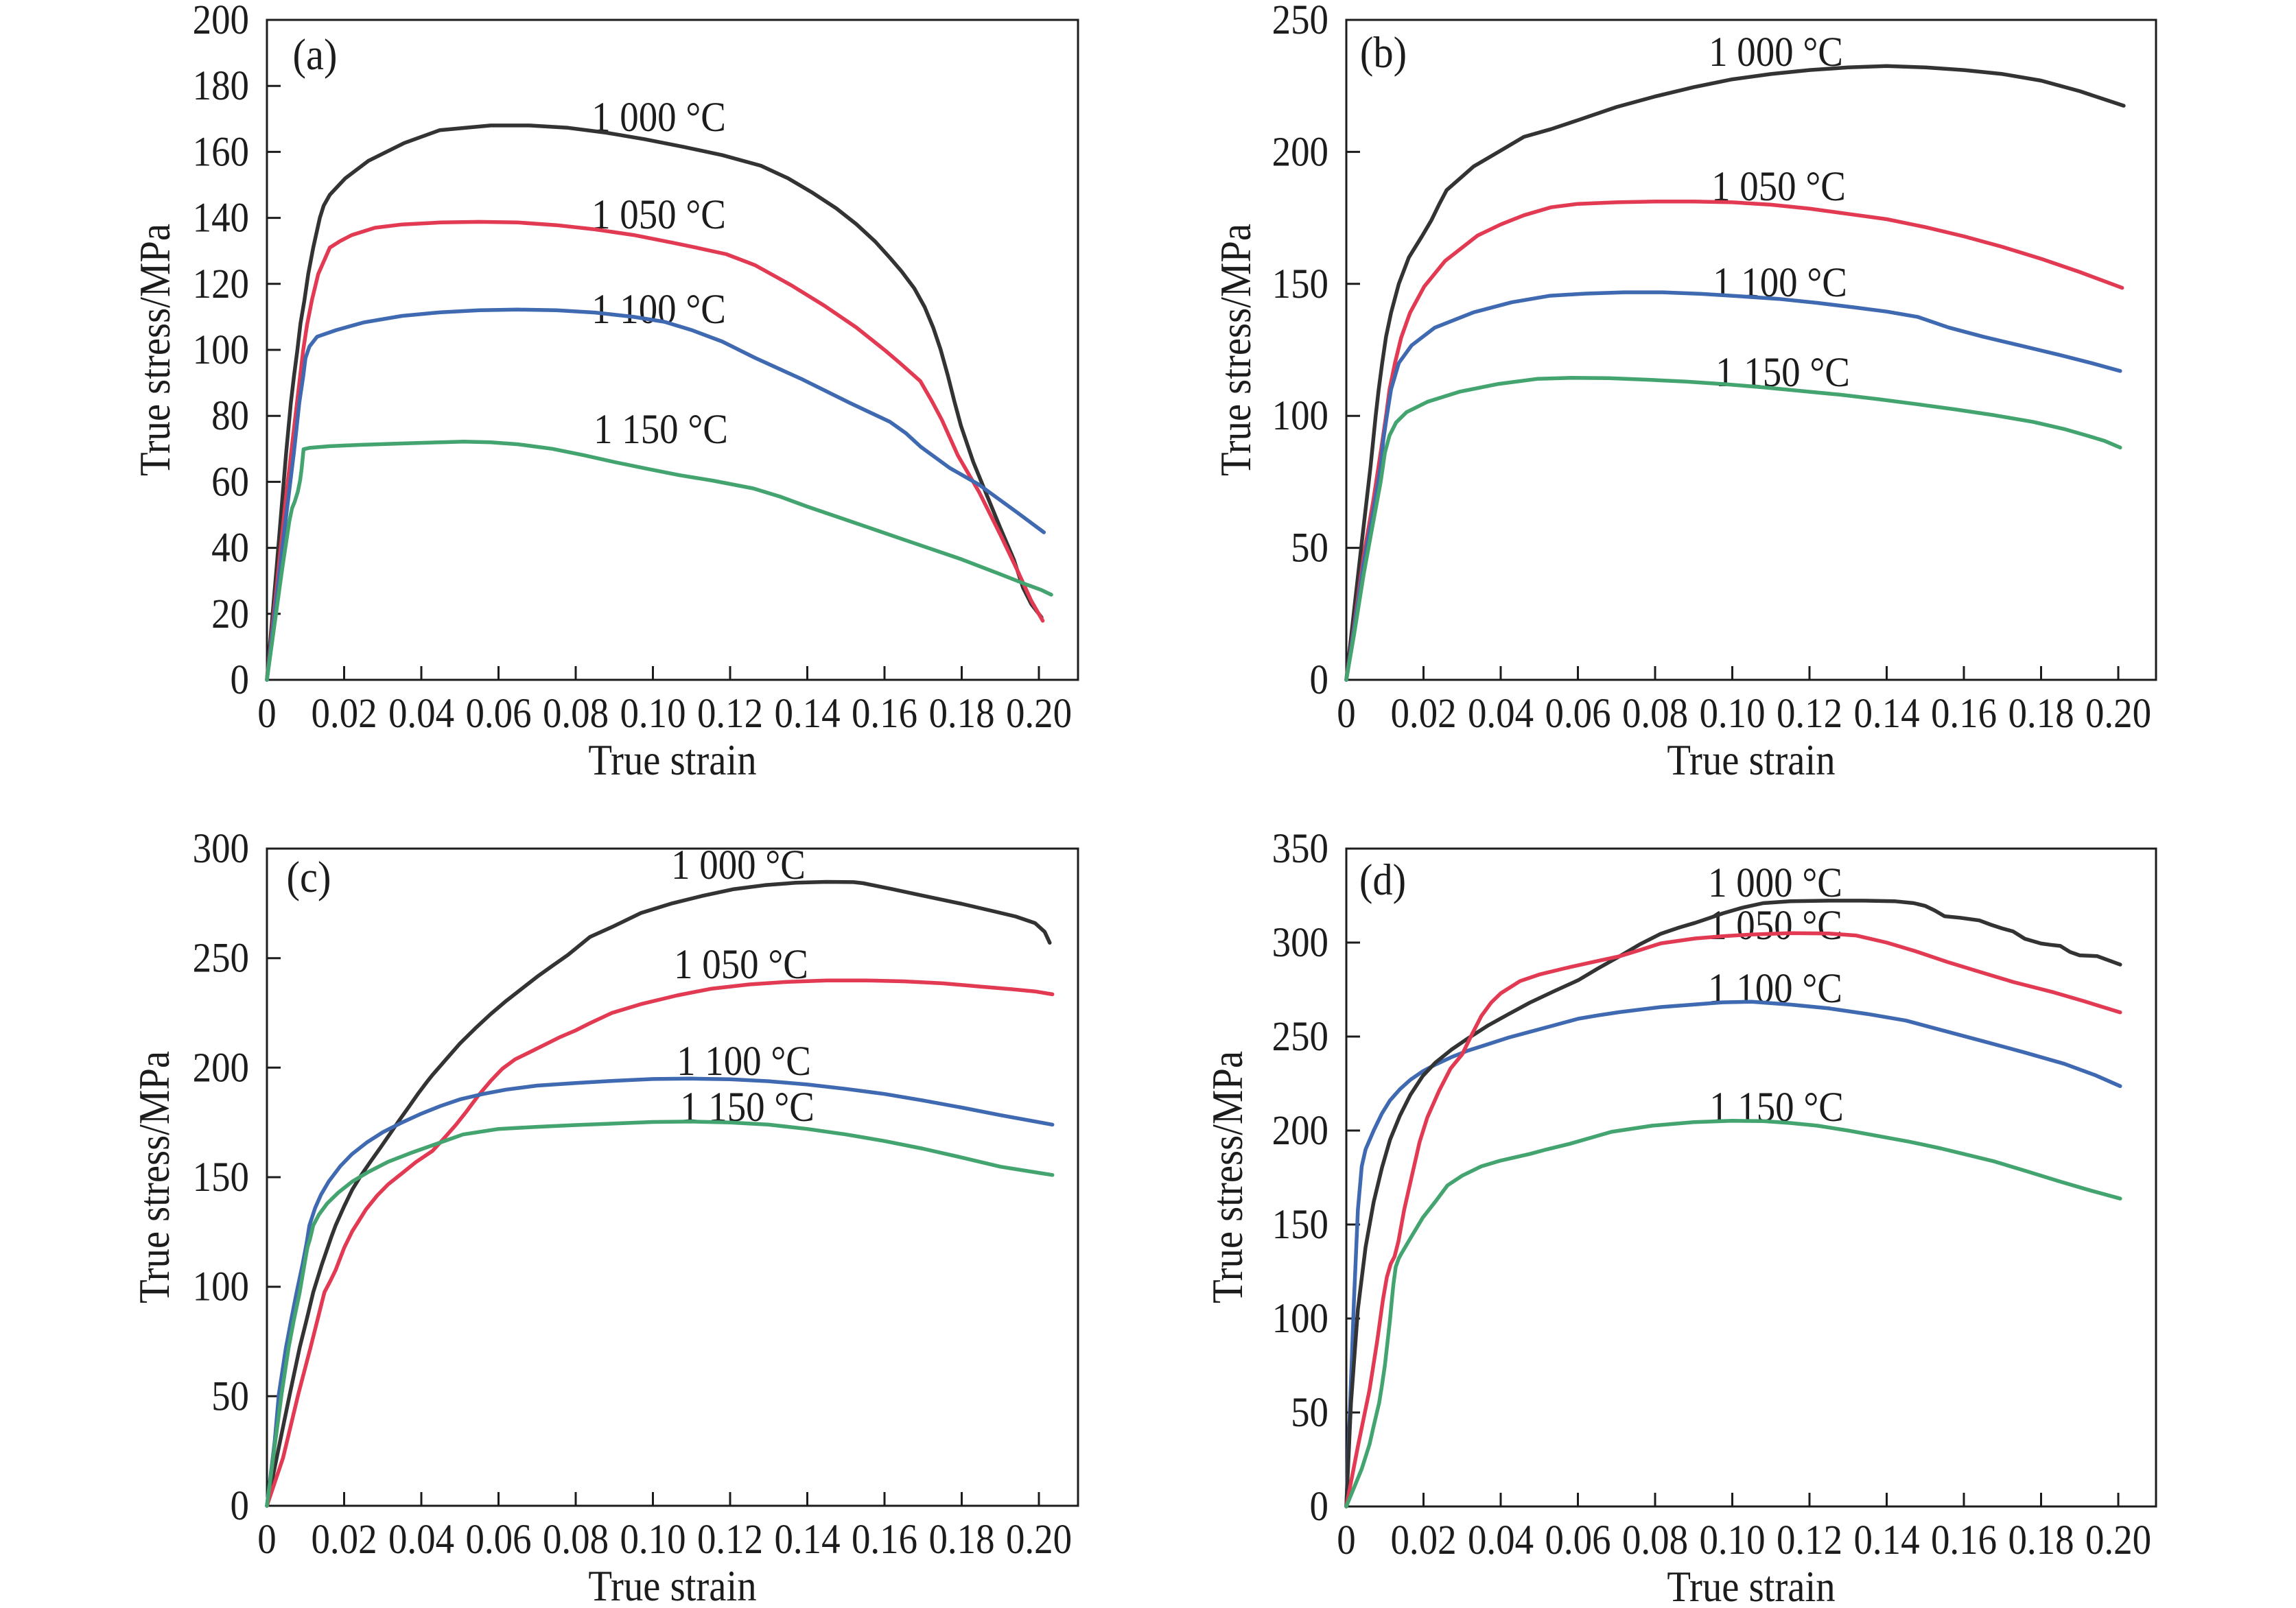 Image resolution: width=2296 pixels, height=1608 pixels. I want to click on svg-text: 350, so click(1300, 848).